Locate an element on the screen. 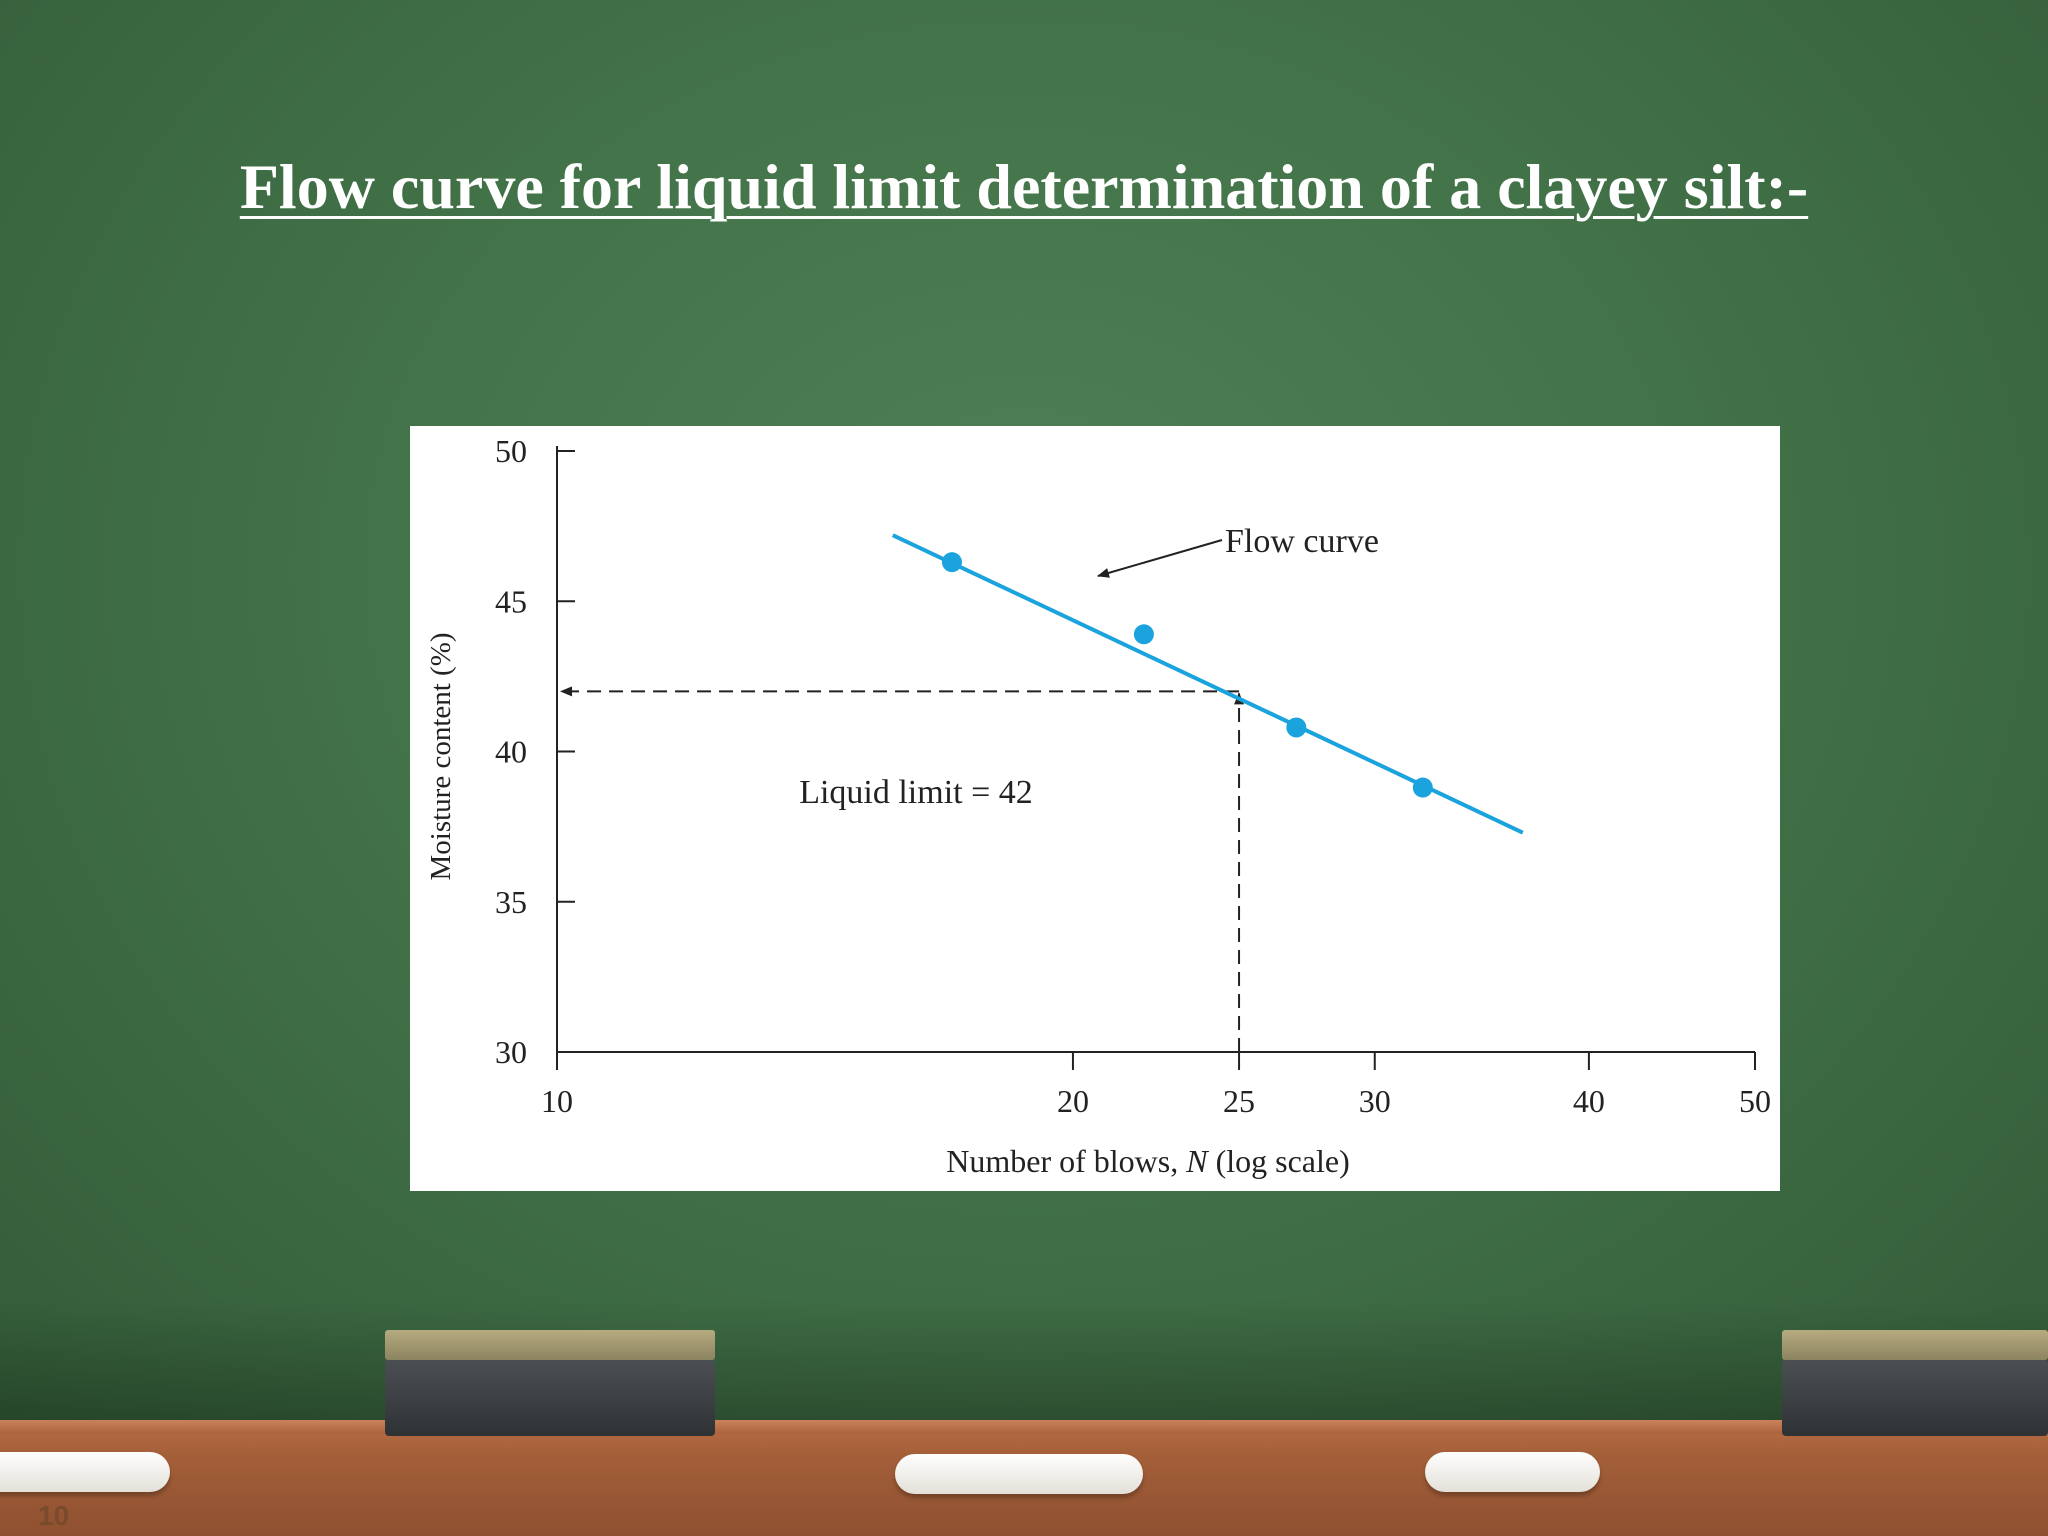 The height and width of the screenshot is (1536, 2048). chalk-ledge-lip is located at coordinates (1024, 1427).